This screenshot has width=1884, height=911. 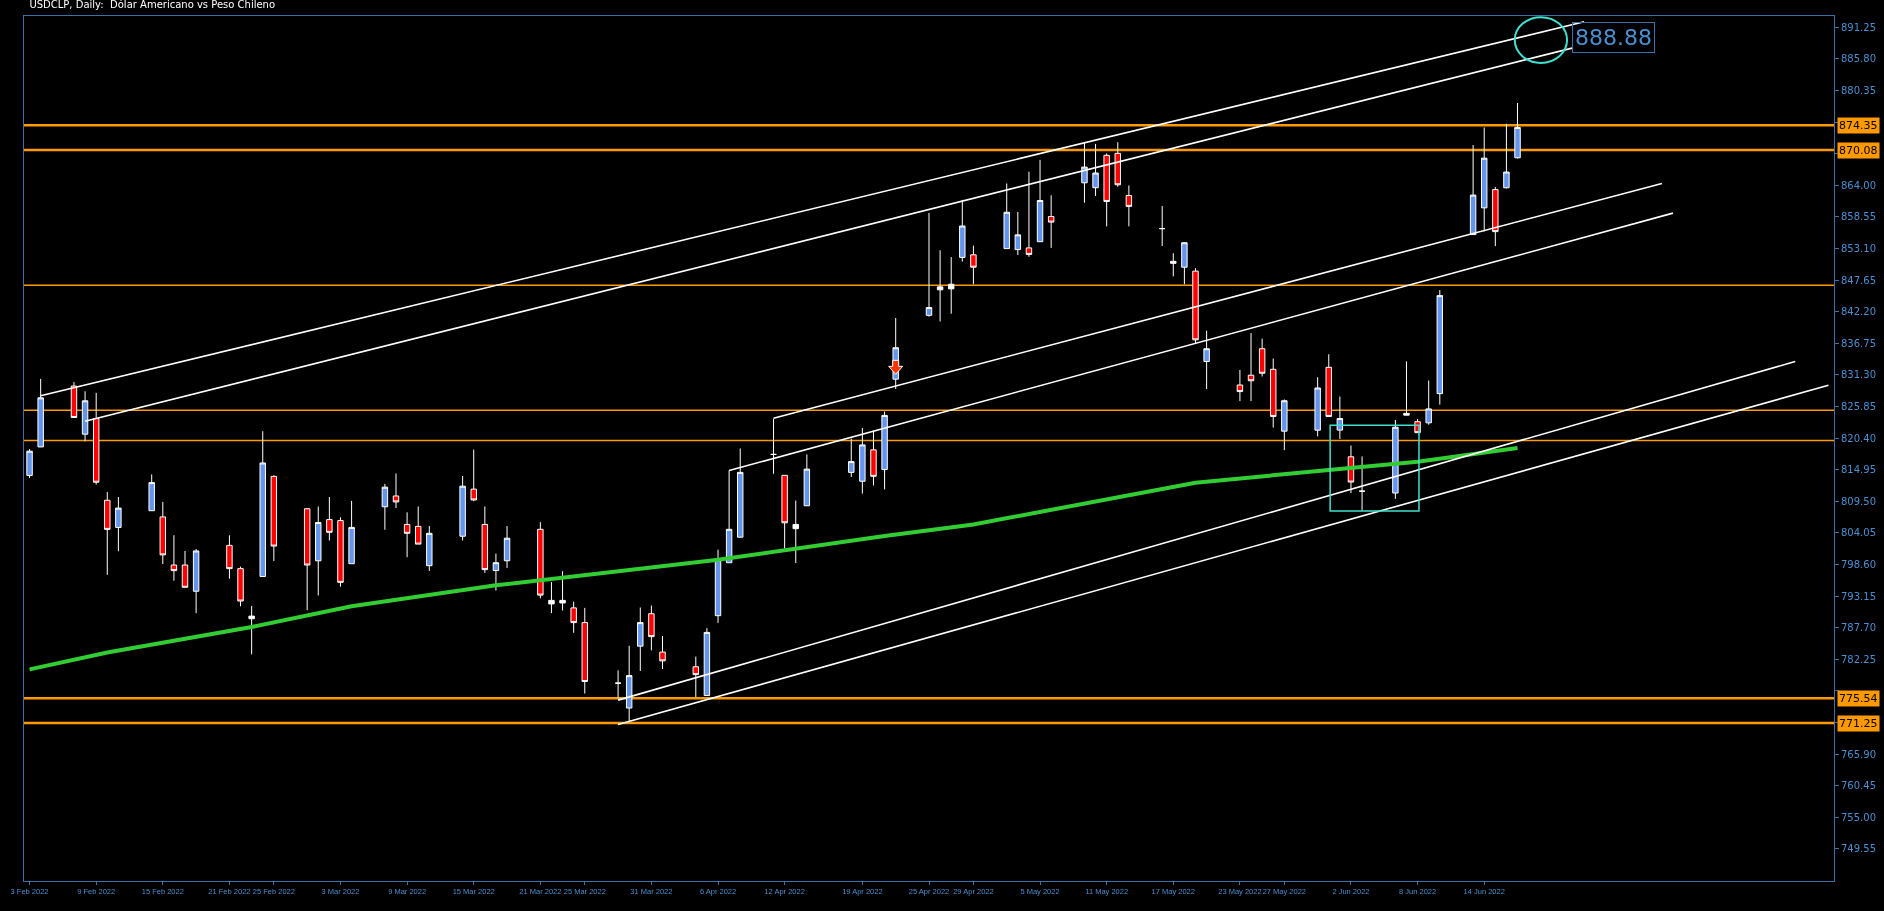 What do you see at coordinates (1858, 533) in the screenshot?
I see `y-tick-label: 804.05` at bounding box center [1858, 533].